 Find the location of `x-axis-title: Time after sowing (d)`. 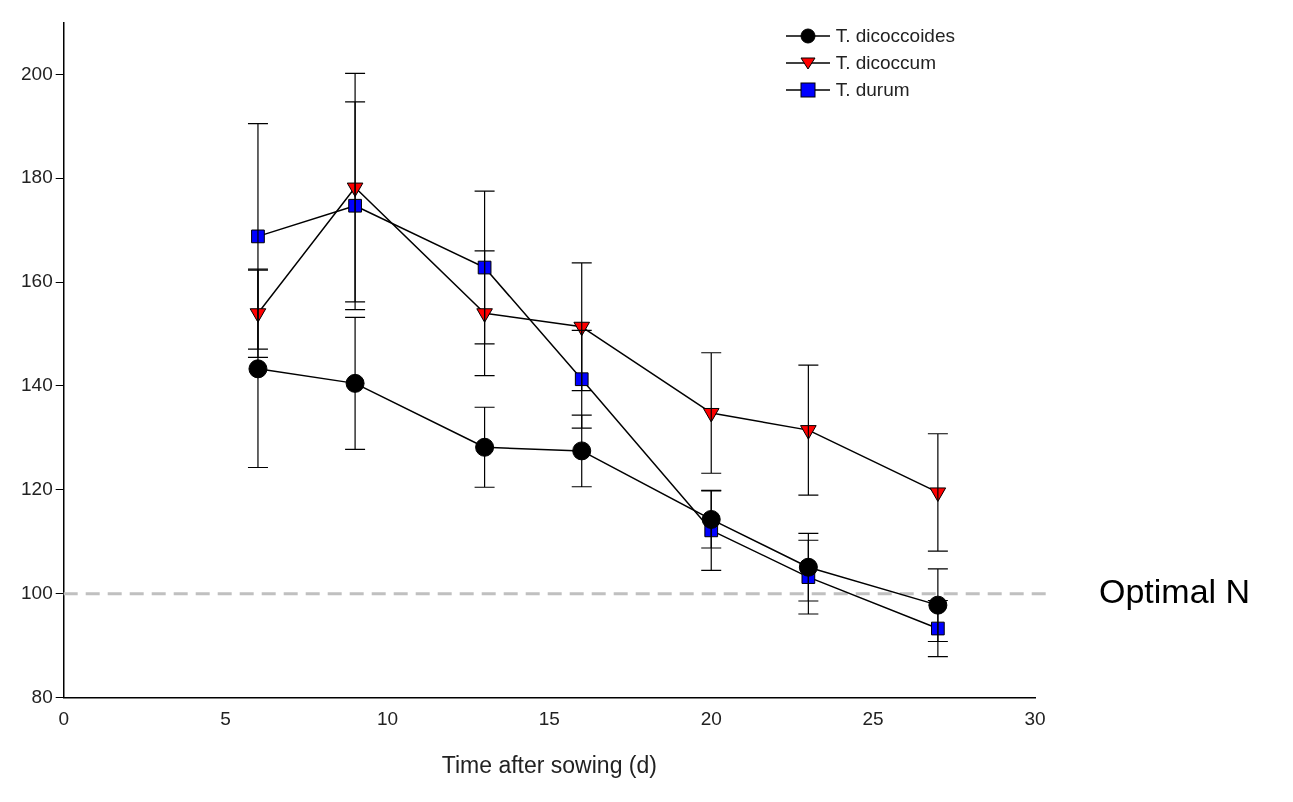

x-axis-title: Time after sowing (d) is located at coordinates (549, 764).